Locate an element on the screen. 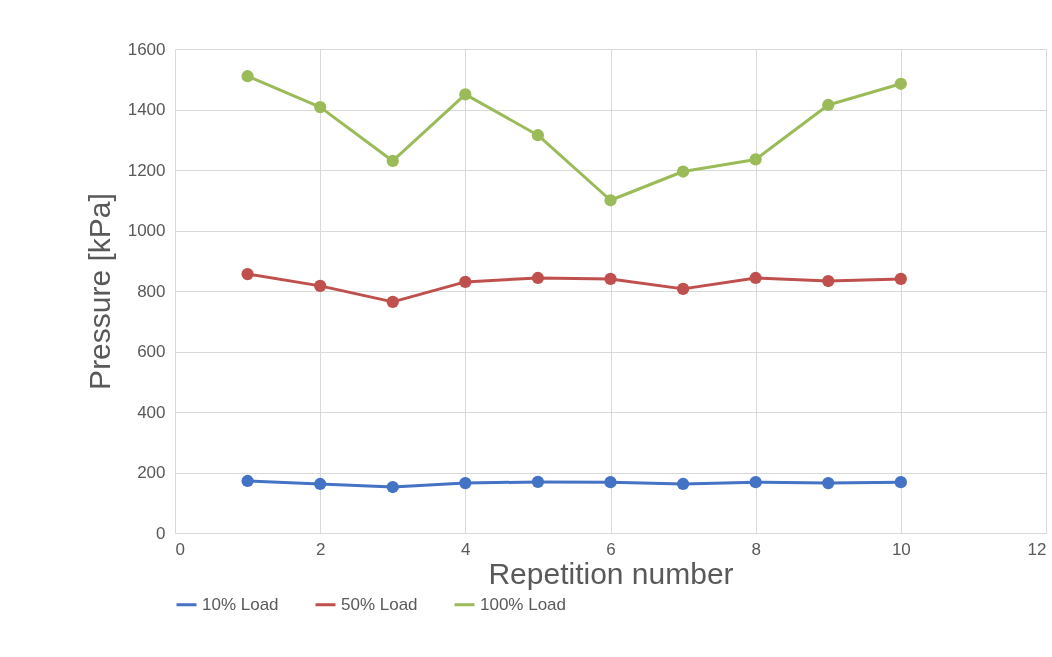  y-tick-label: 0 is located at coordinates (161, 533).